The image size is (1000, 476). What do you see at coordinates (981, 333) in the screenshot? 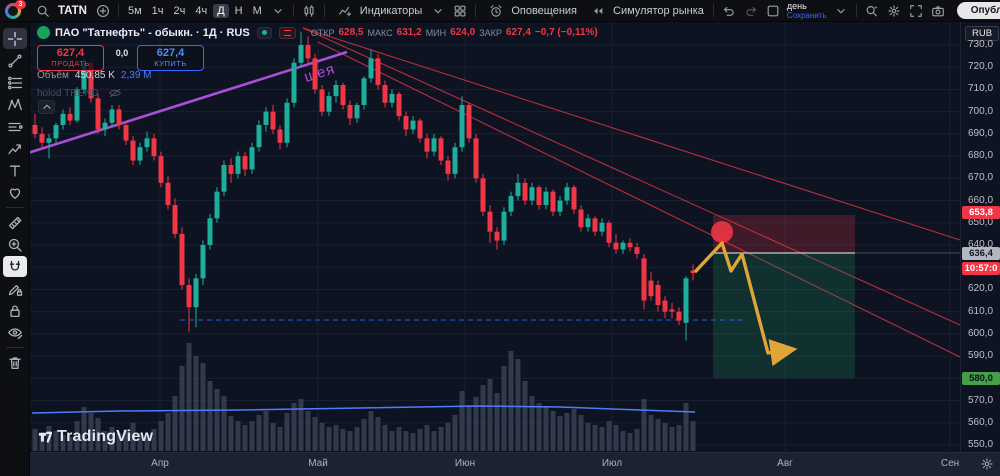
I see `price-tick: 600,0` at bounding box center [981, 333].